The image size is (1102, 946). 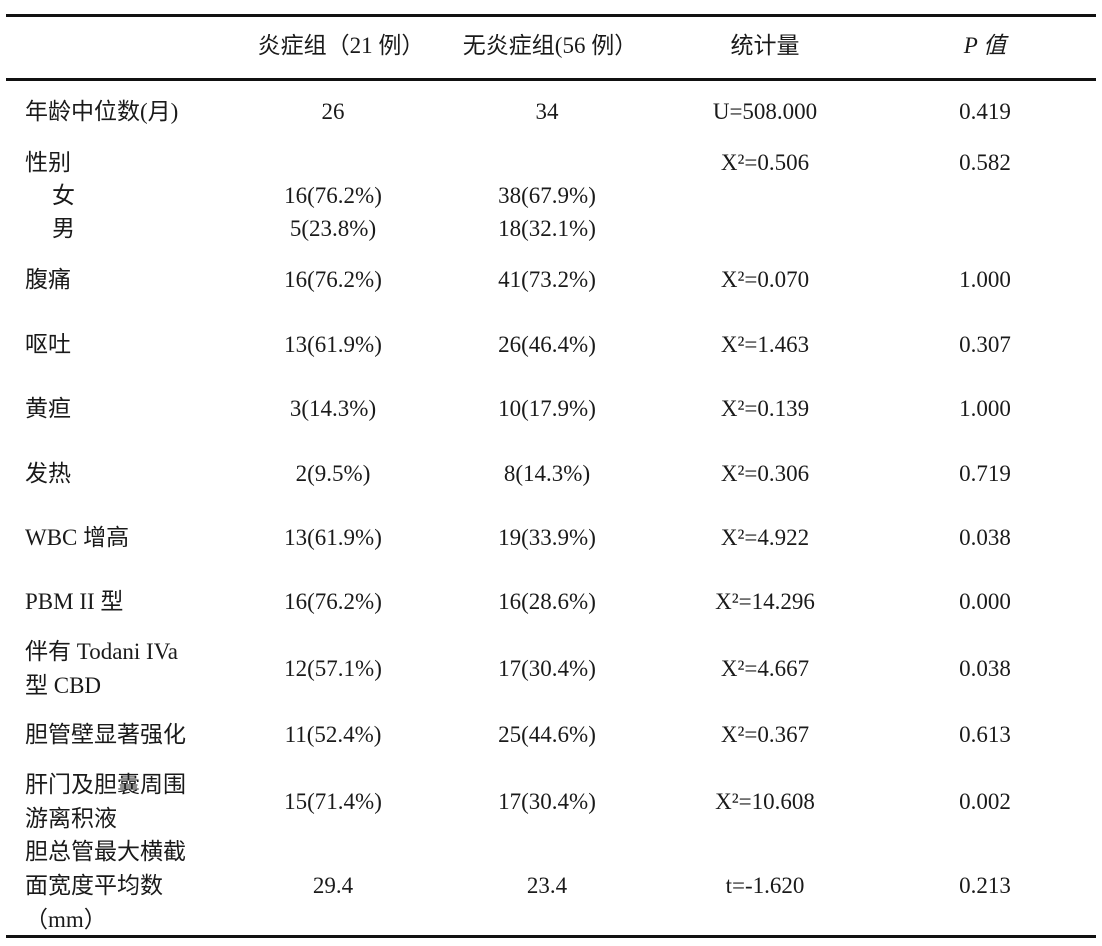 I want to click on statistic-value: X²=0.367, so click(x=765, y=734).